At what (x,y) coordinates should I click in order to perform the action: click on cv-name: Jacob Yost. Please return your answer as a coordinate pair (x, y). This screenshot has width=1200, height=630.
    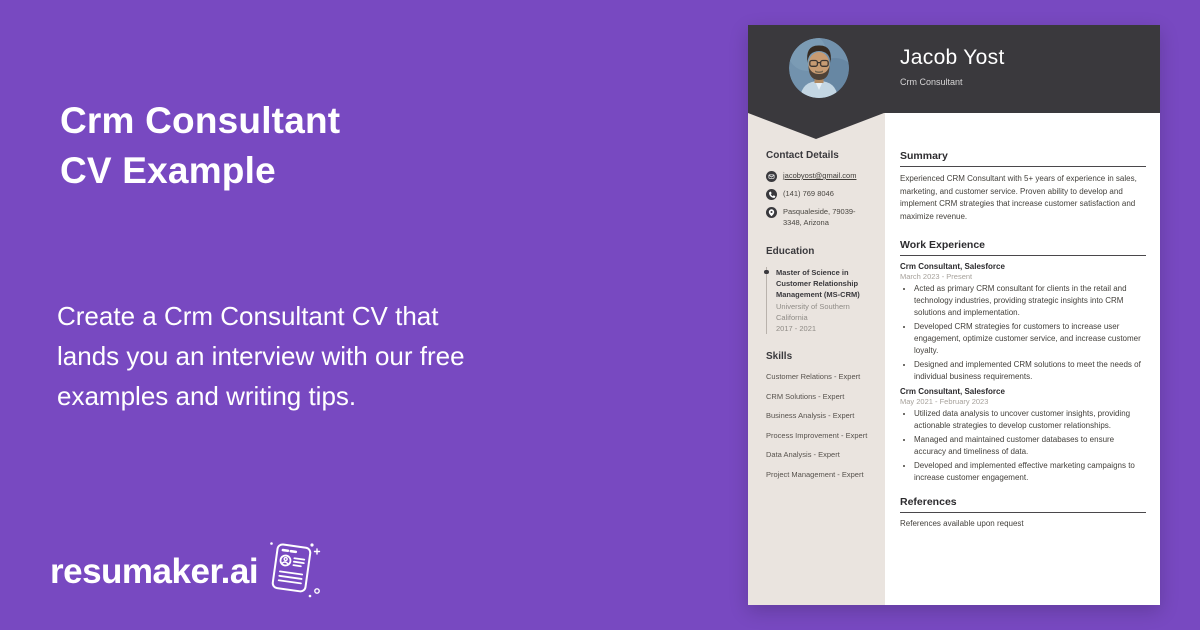
    Looking at the image, I should click on (952, 57).